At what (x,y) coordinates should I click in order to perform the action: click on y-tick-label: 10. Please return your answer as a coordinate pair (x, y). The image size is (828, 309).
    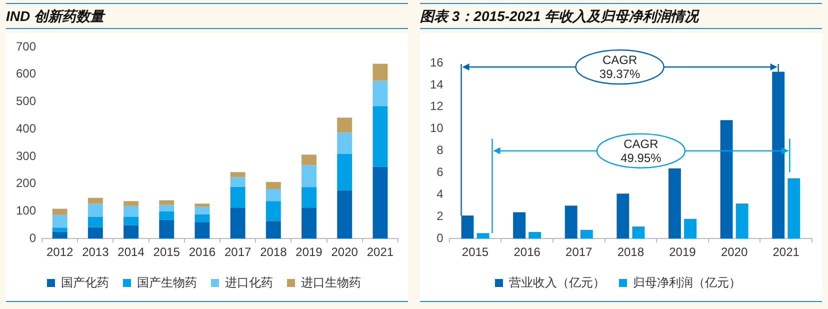
    Looking at the image, I should click on (437, 128).